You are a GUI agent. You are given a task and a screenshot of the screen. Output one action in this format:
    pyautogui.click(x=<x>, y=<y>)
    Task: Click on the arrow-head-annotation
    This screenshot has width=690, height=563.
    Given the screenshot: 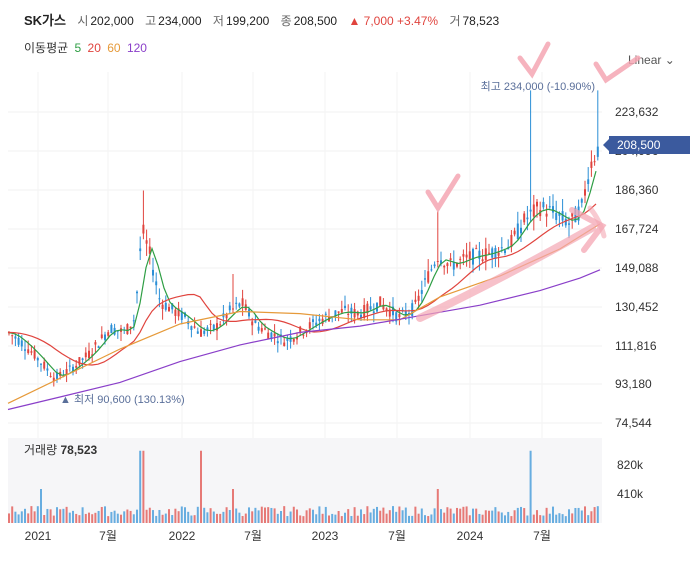 What is the action you would take?
    pyautogui.click(x=597, y=222)
    